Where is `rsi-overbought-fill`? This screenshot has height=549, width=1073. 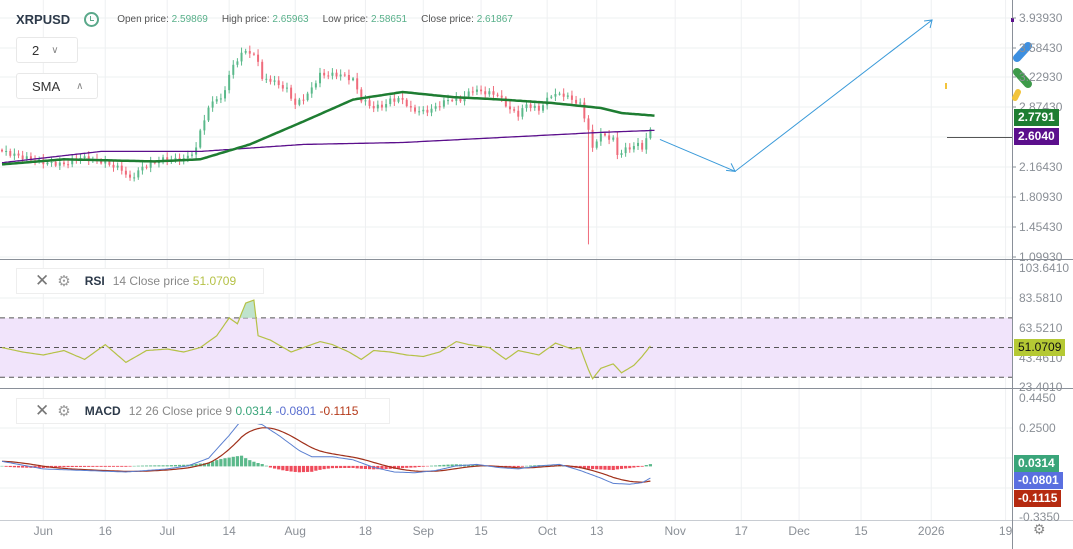 rsi-overbought-fill is located at coordinates (246, 309).